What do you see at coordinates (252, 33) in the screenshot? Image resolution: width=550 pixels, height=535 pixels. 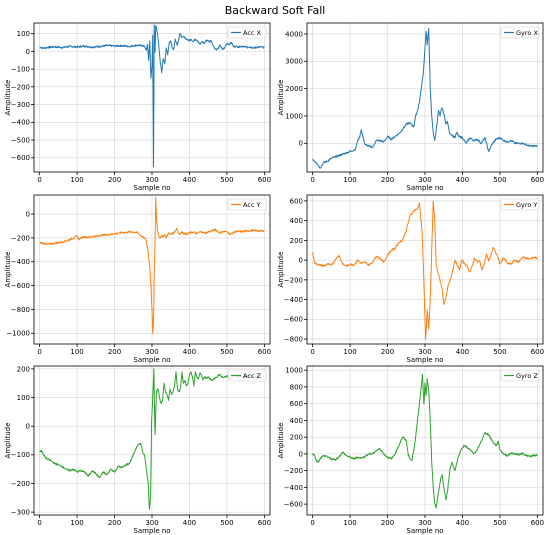 I see `legend-label: Acc X` at bounding box center [252, 33].